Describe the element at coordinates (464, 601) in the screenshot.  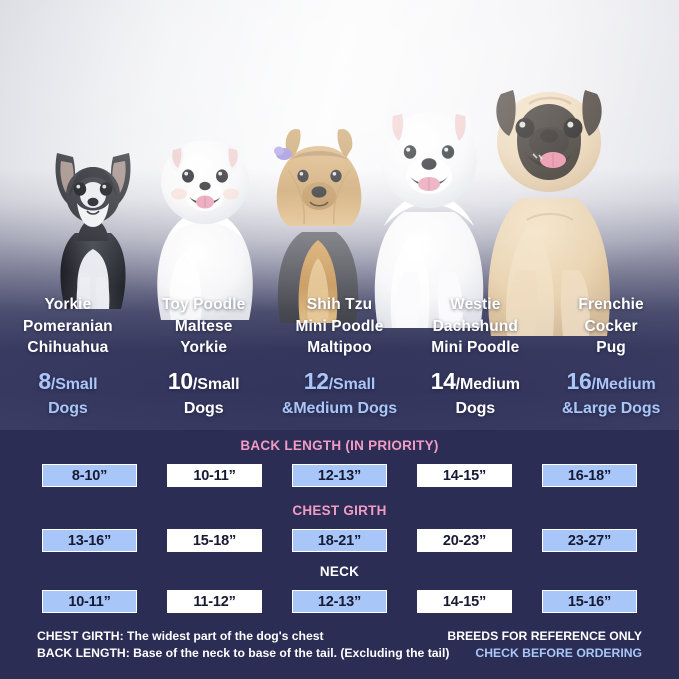
I see `neck-cell-4: 14-15”` at that location.